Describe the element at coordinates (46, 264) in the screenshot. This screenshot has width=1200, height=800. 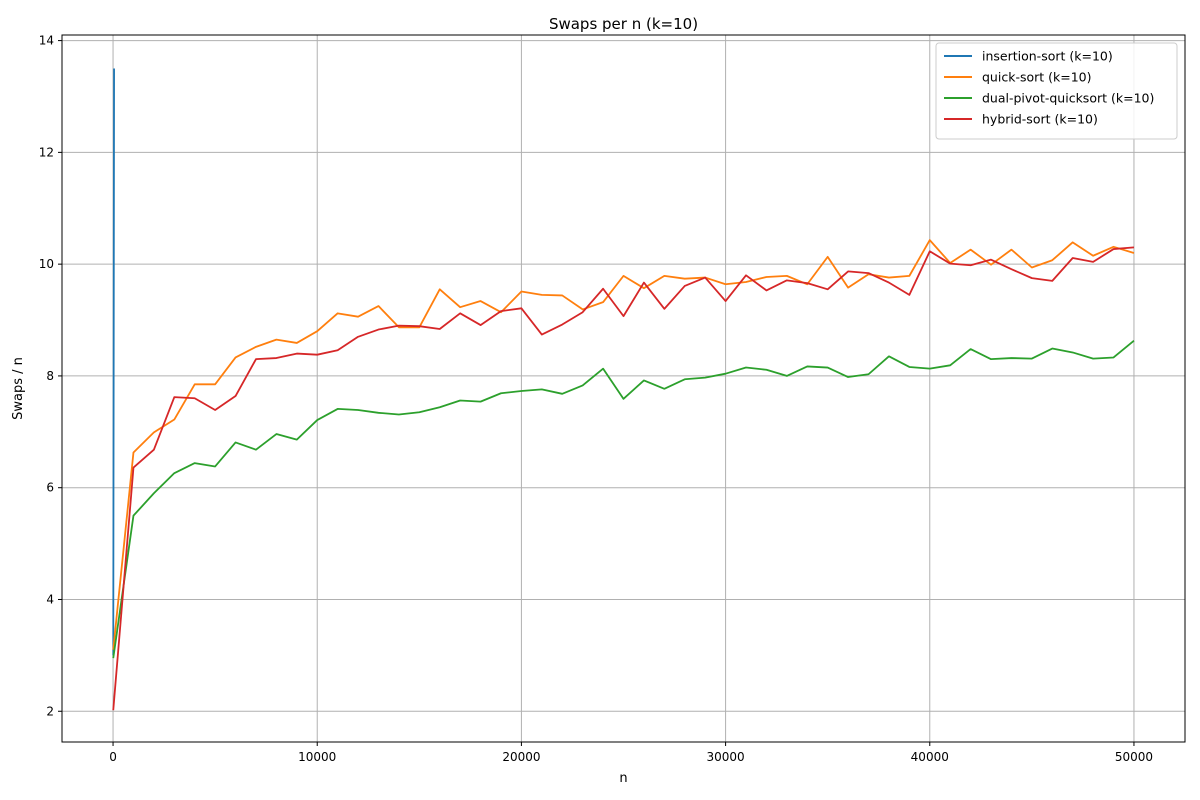
I see `y-tick-label: 10` at that location.